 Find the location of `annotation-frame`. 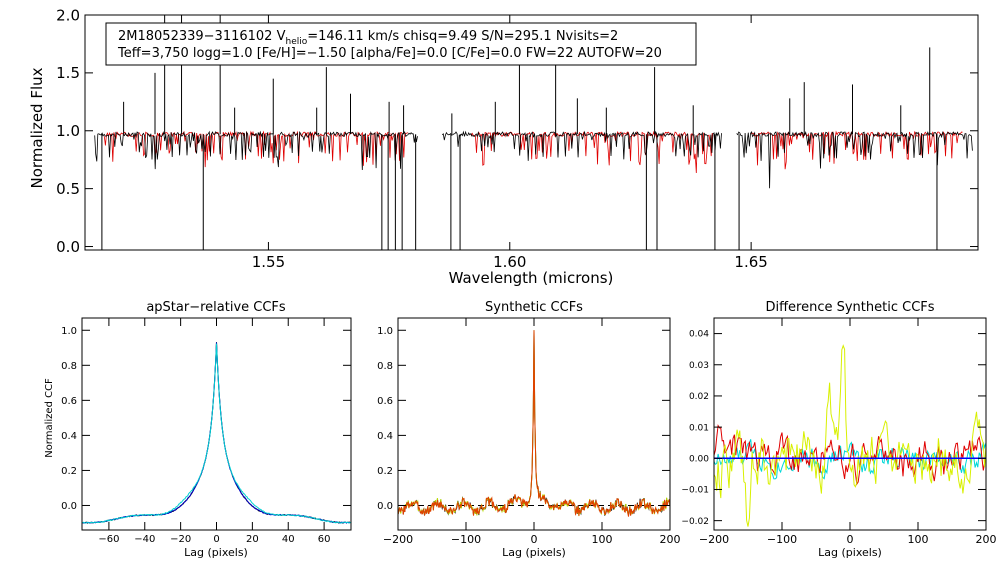

annotation-frame is located at coordinates (401, 44).